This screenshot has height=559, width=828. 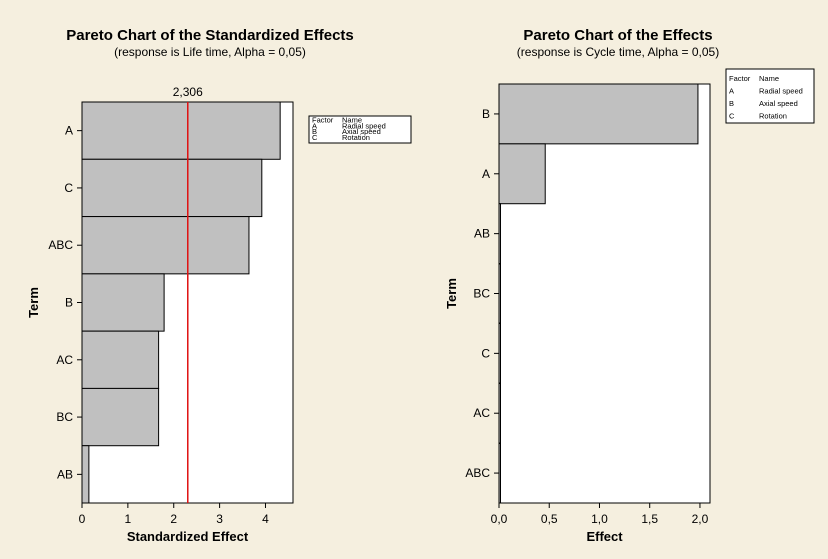 What do you see at coordinates (549, 519) in the screenshot?
I see `x-tick-label: 0,5` at bounding box center [549, 519].